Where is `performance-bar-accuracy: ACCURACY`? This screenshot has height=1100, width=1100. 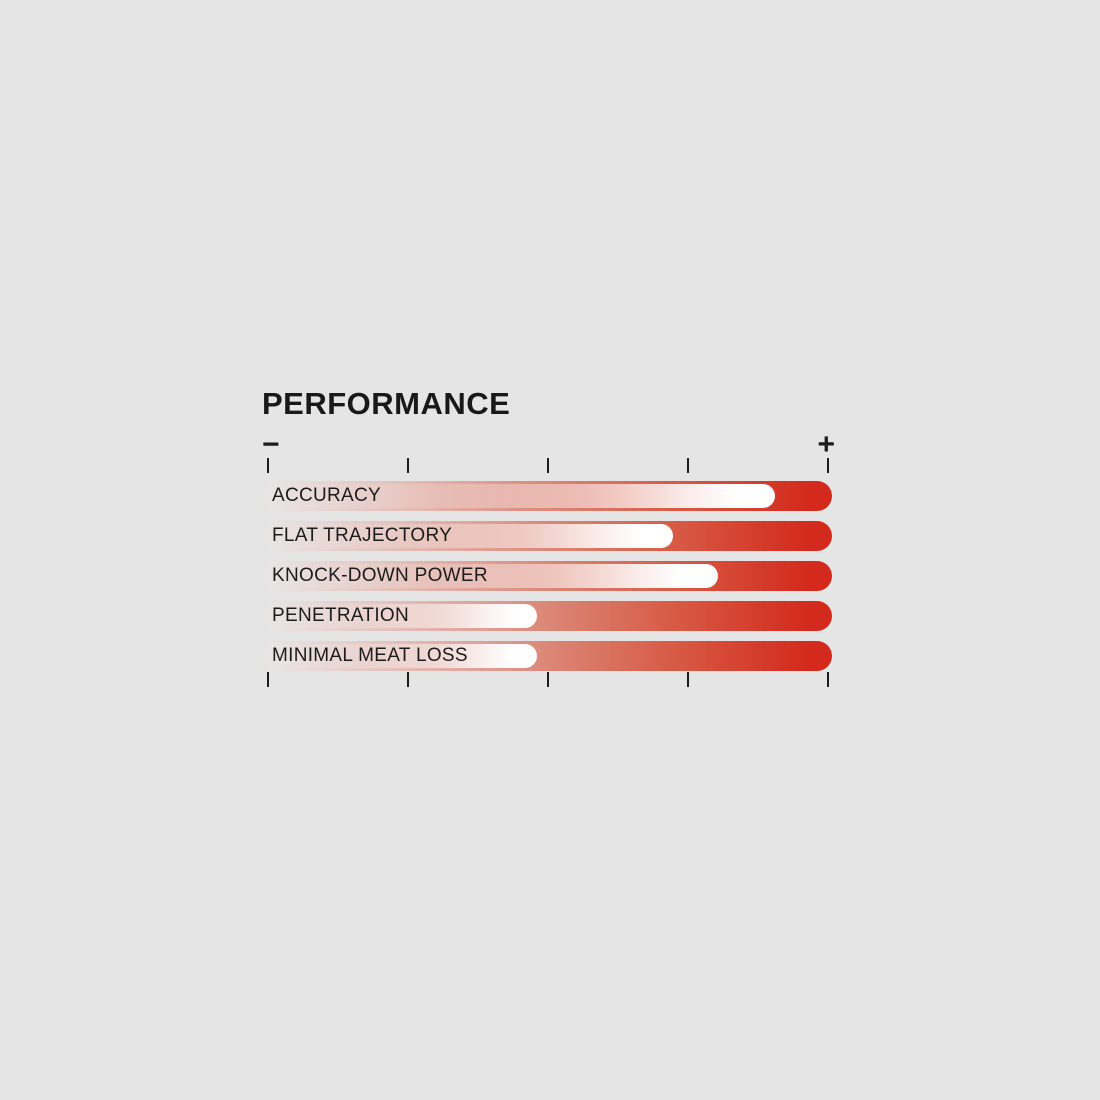
performance-bar-accuracy: ACCURACY is located at coordinates (548, 496).